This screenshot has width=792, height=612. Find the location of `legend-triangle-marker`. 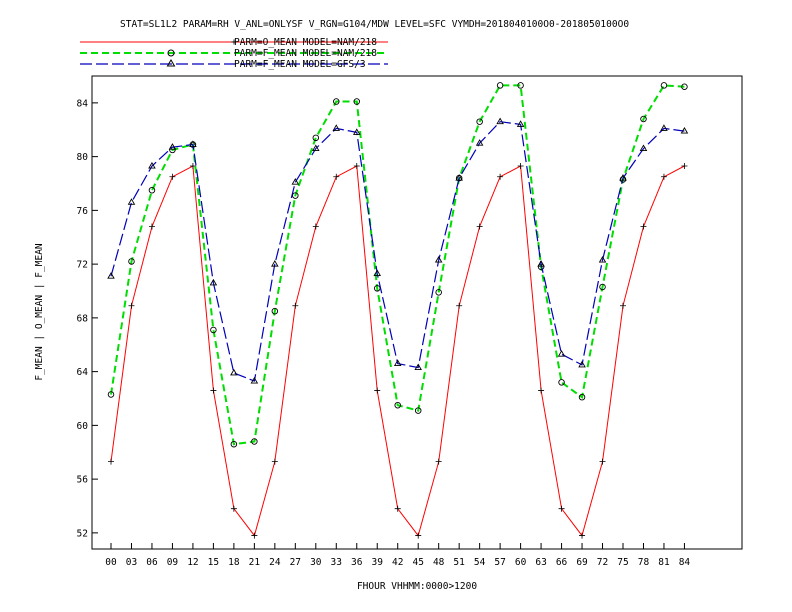

legend-triangle-marker is located at coordinates (171, 63).